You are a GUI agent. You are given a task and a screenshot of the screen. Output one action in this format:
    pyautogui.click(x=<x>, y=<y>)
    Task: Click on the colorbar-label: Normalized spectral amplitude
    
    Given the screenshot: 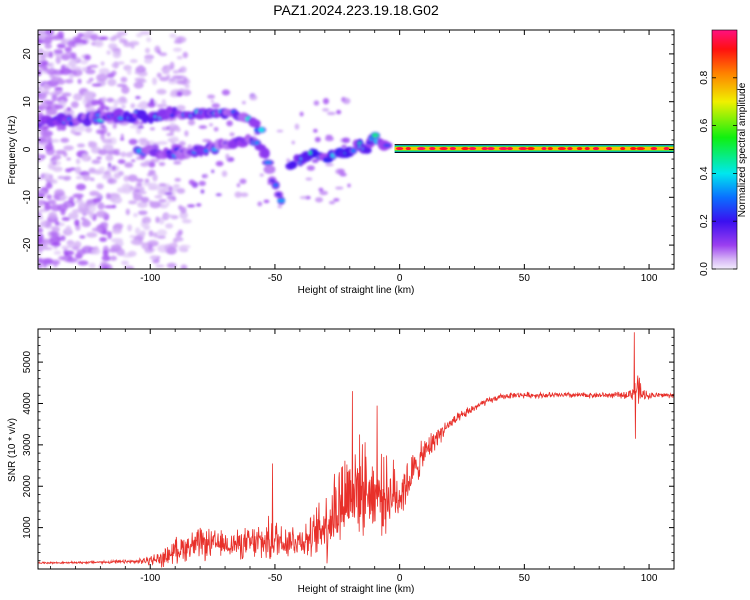 What is the action you would take?
    pyautogui.click(x=742, y=149)
    